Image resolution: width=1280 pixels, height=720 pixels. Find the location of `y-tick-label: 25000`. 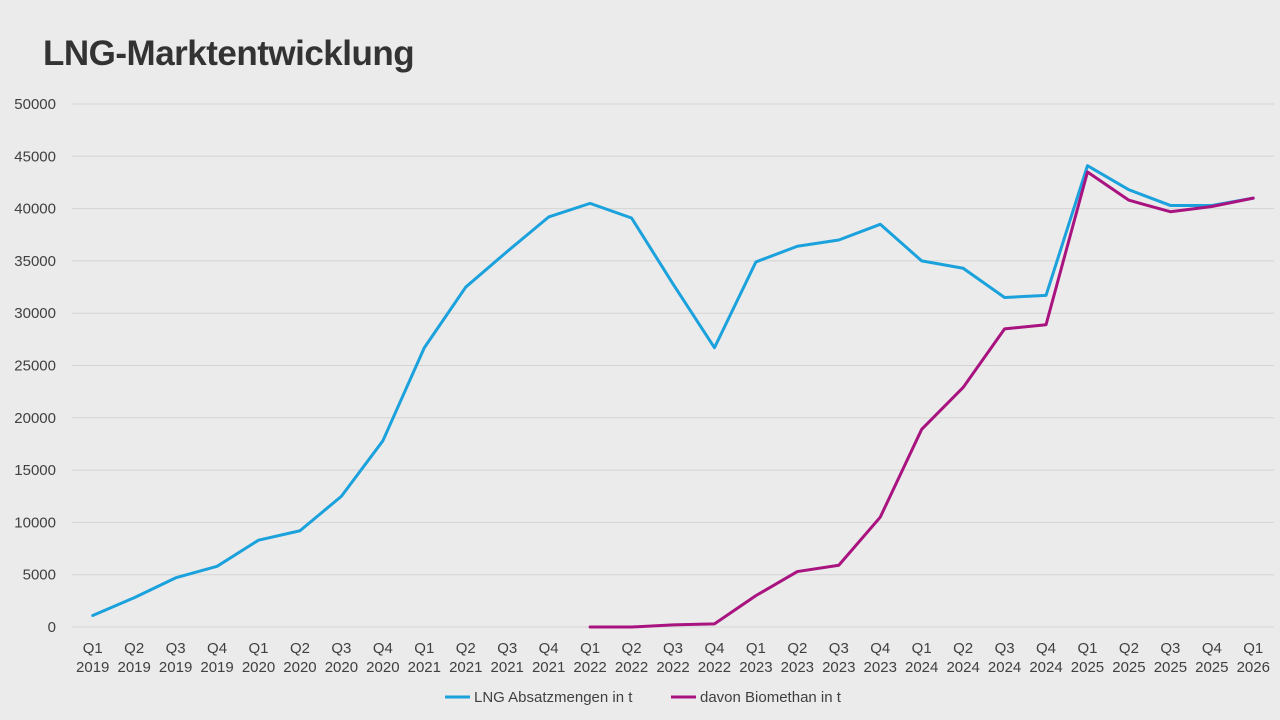

y-tick-label: 25000 is located at coordinates (35, 366).